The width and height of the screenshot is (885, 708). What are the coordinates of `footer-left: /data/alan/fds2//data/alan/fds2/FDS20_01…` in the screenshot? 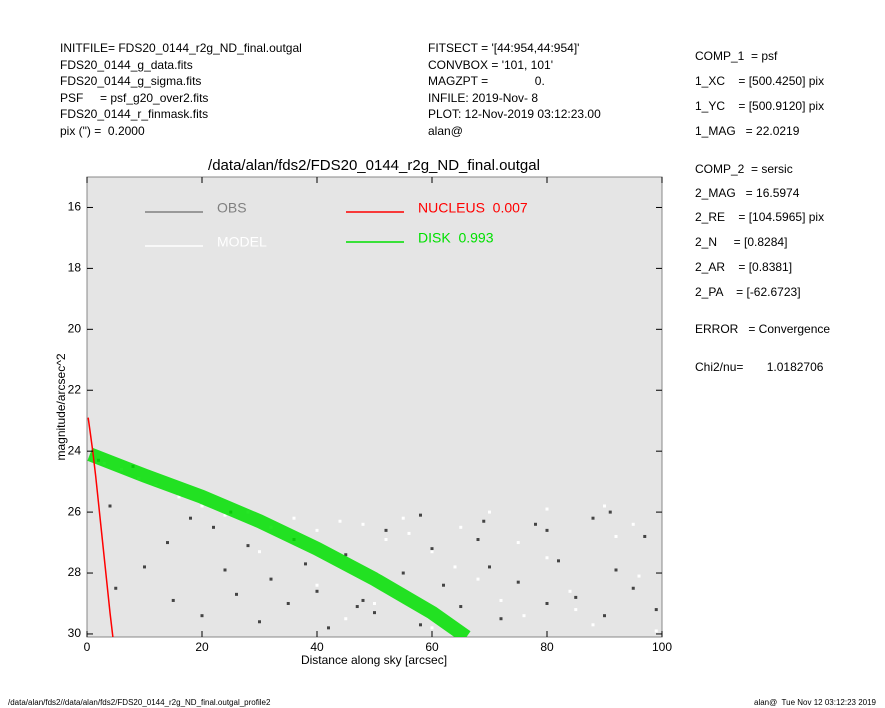 It's located at (139, 702).